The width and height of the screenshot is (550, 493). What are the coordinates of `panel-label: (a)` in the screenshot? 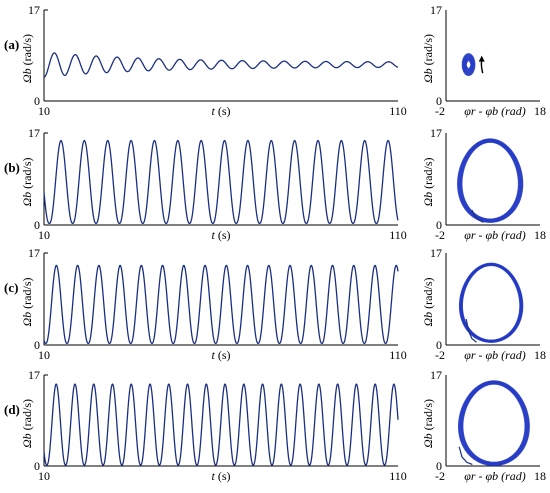 It's located at (11, 44).